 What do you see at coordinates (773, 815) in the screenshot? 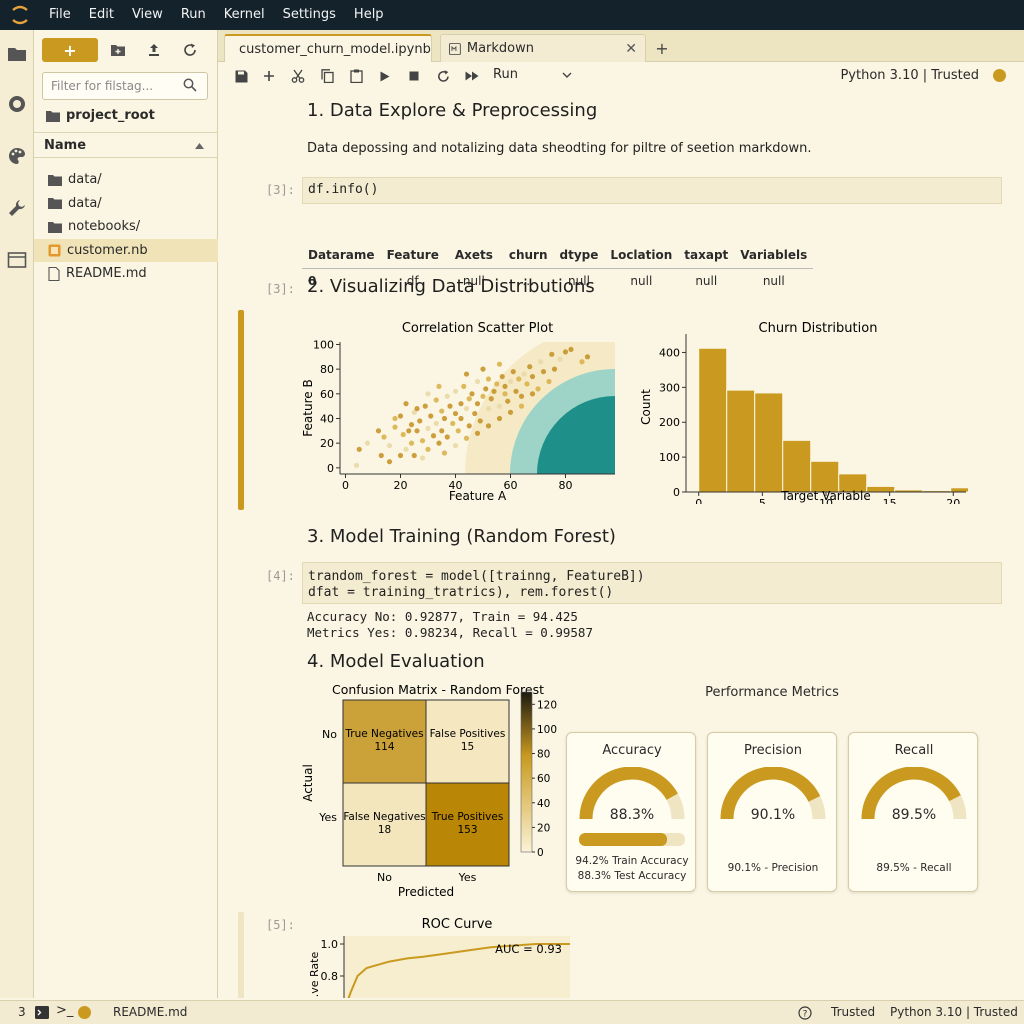
I see `metric-value: 90.1%` at bounding box center [773, 815].